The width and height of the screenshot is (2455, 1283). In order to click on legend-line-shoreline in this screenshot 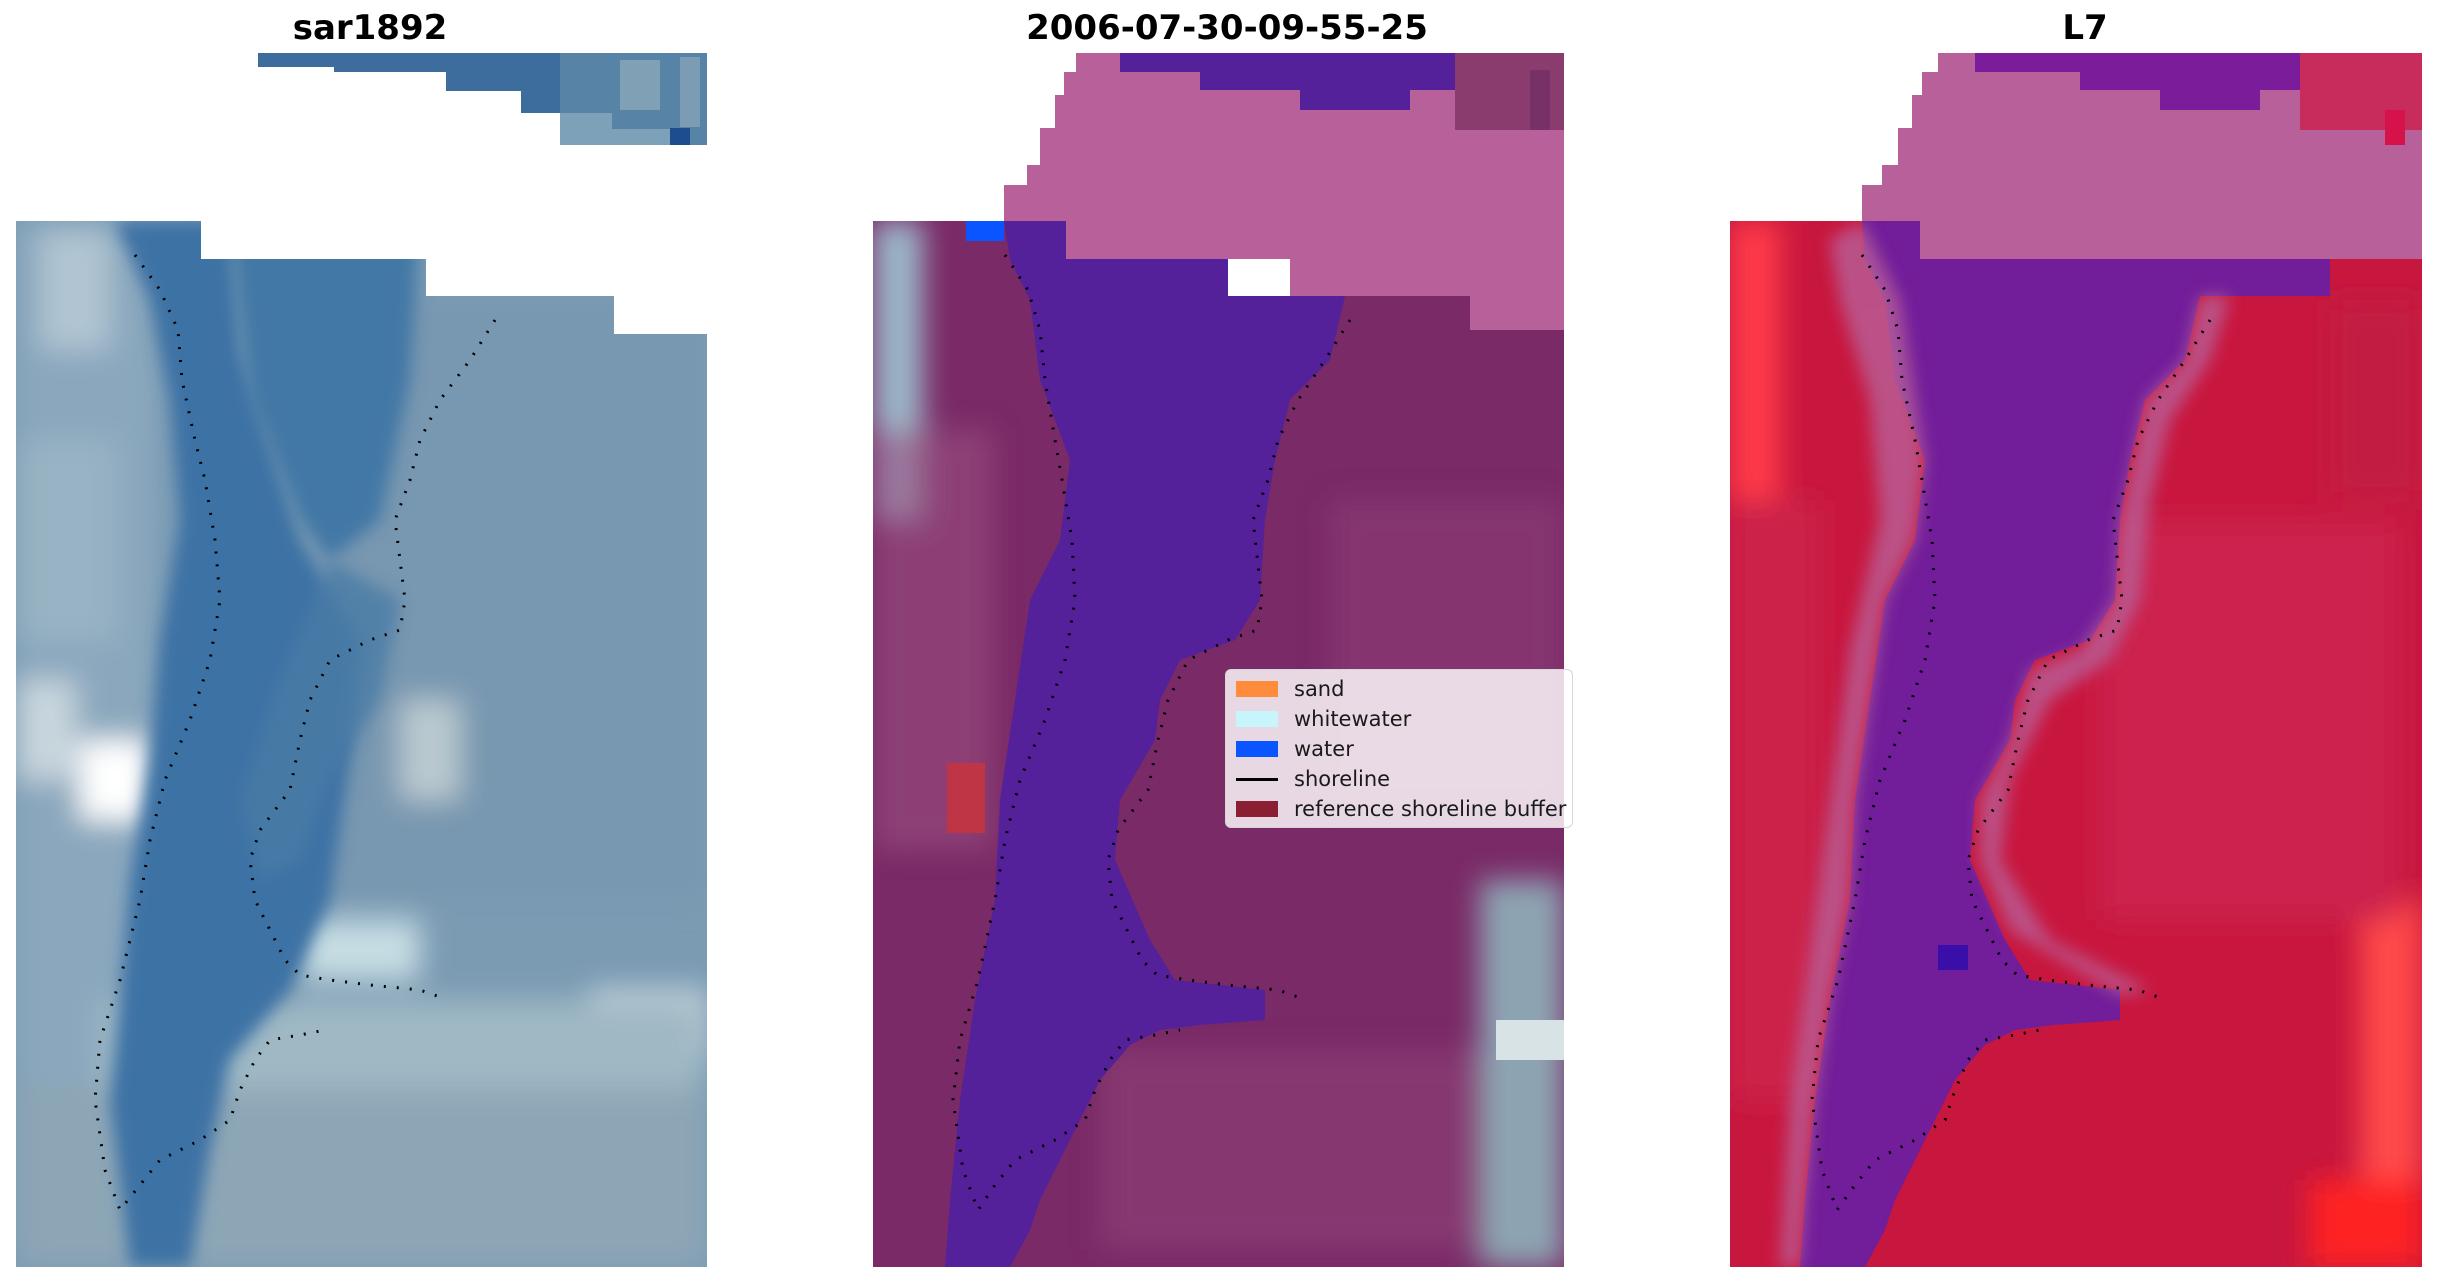, I will do `click(1257, 779)`.